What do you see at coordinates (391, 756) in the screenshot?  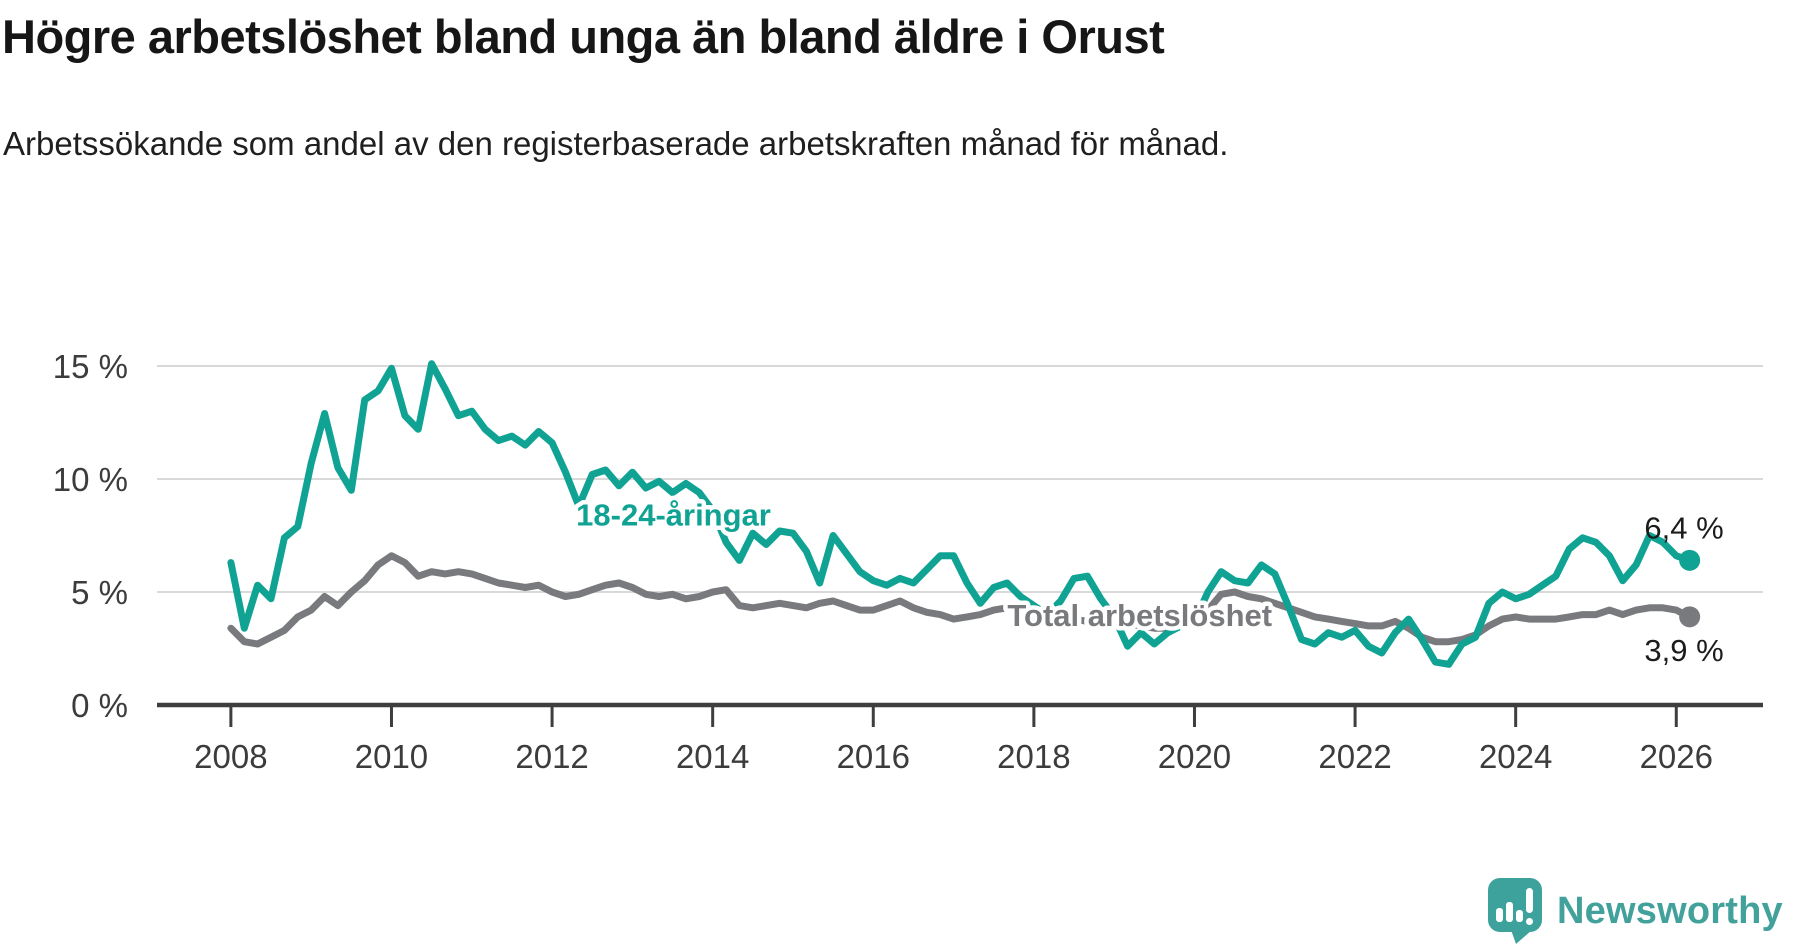 I see `x-axis-tick-label: 2010` at bounding box center [391, 756].